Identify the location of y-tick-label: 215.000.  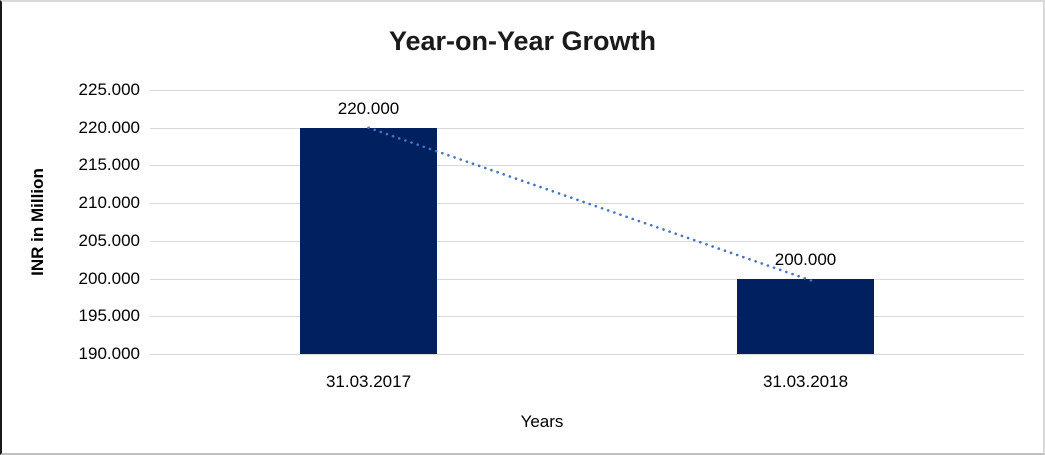
(109, 165).